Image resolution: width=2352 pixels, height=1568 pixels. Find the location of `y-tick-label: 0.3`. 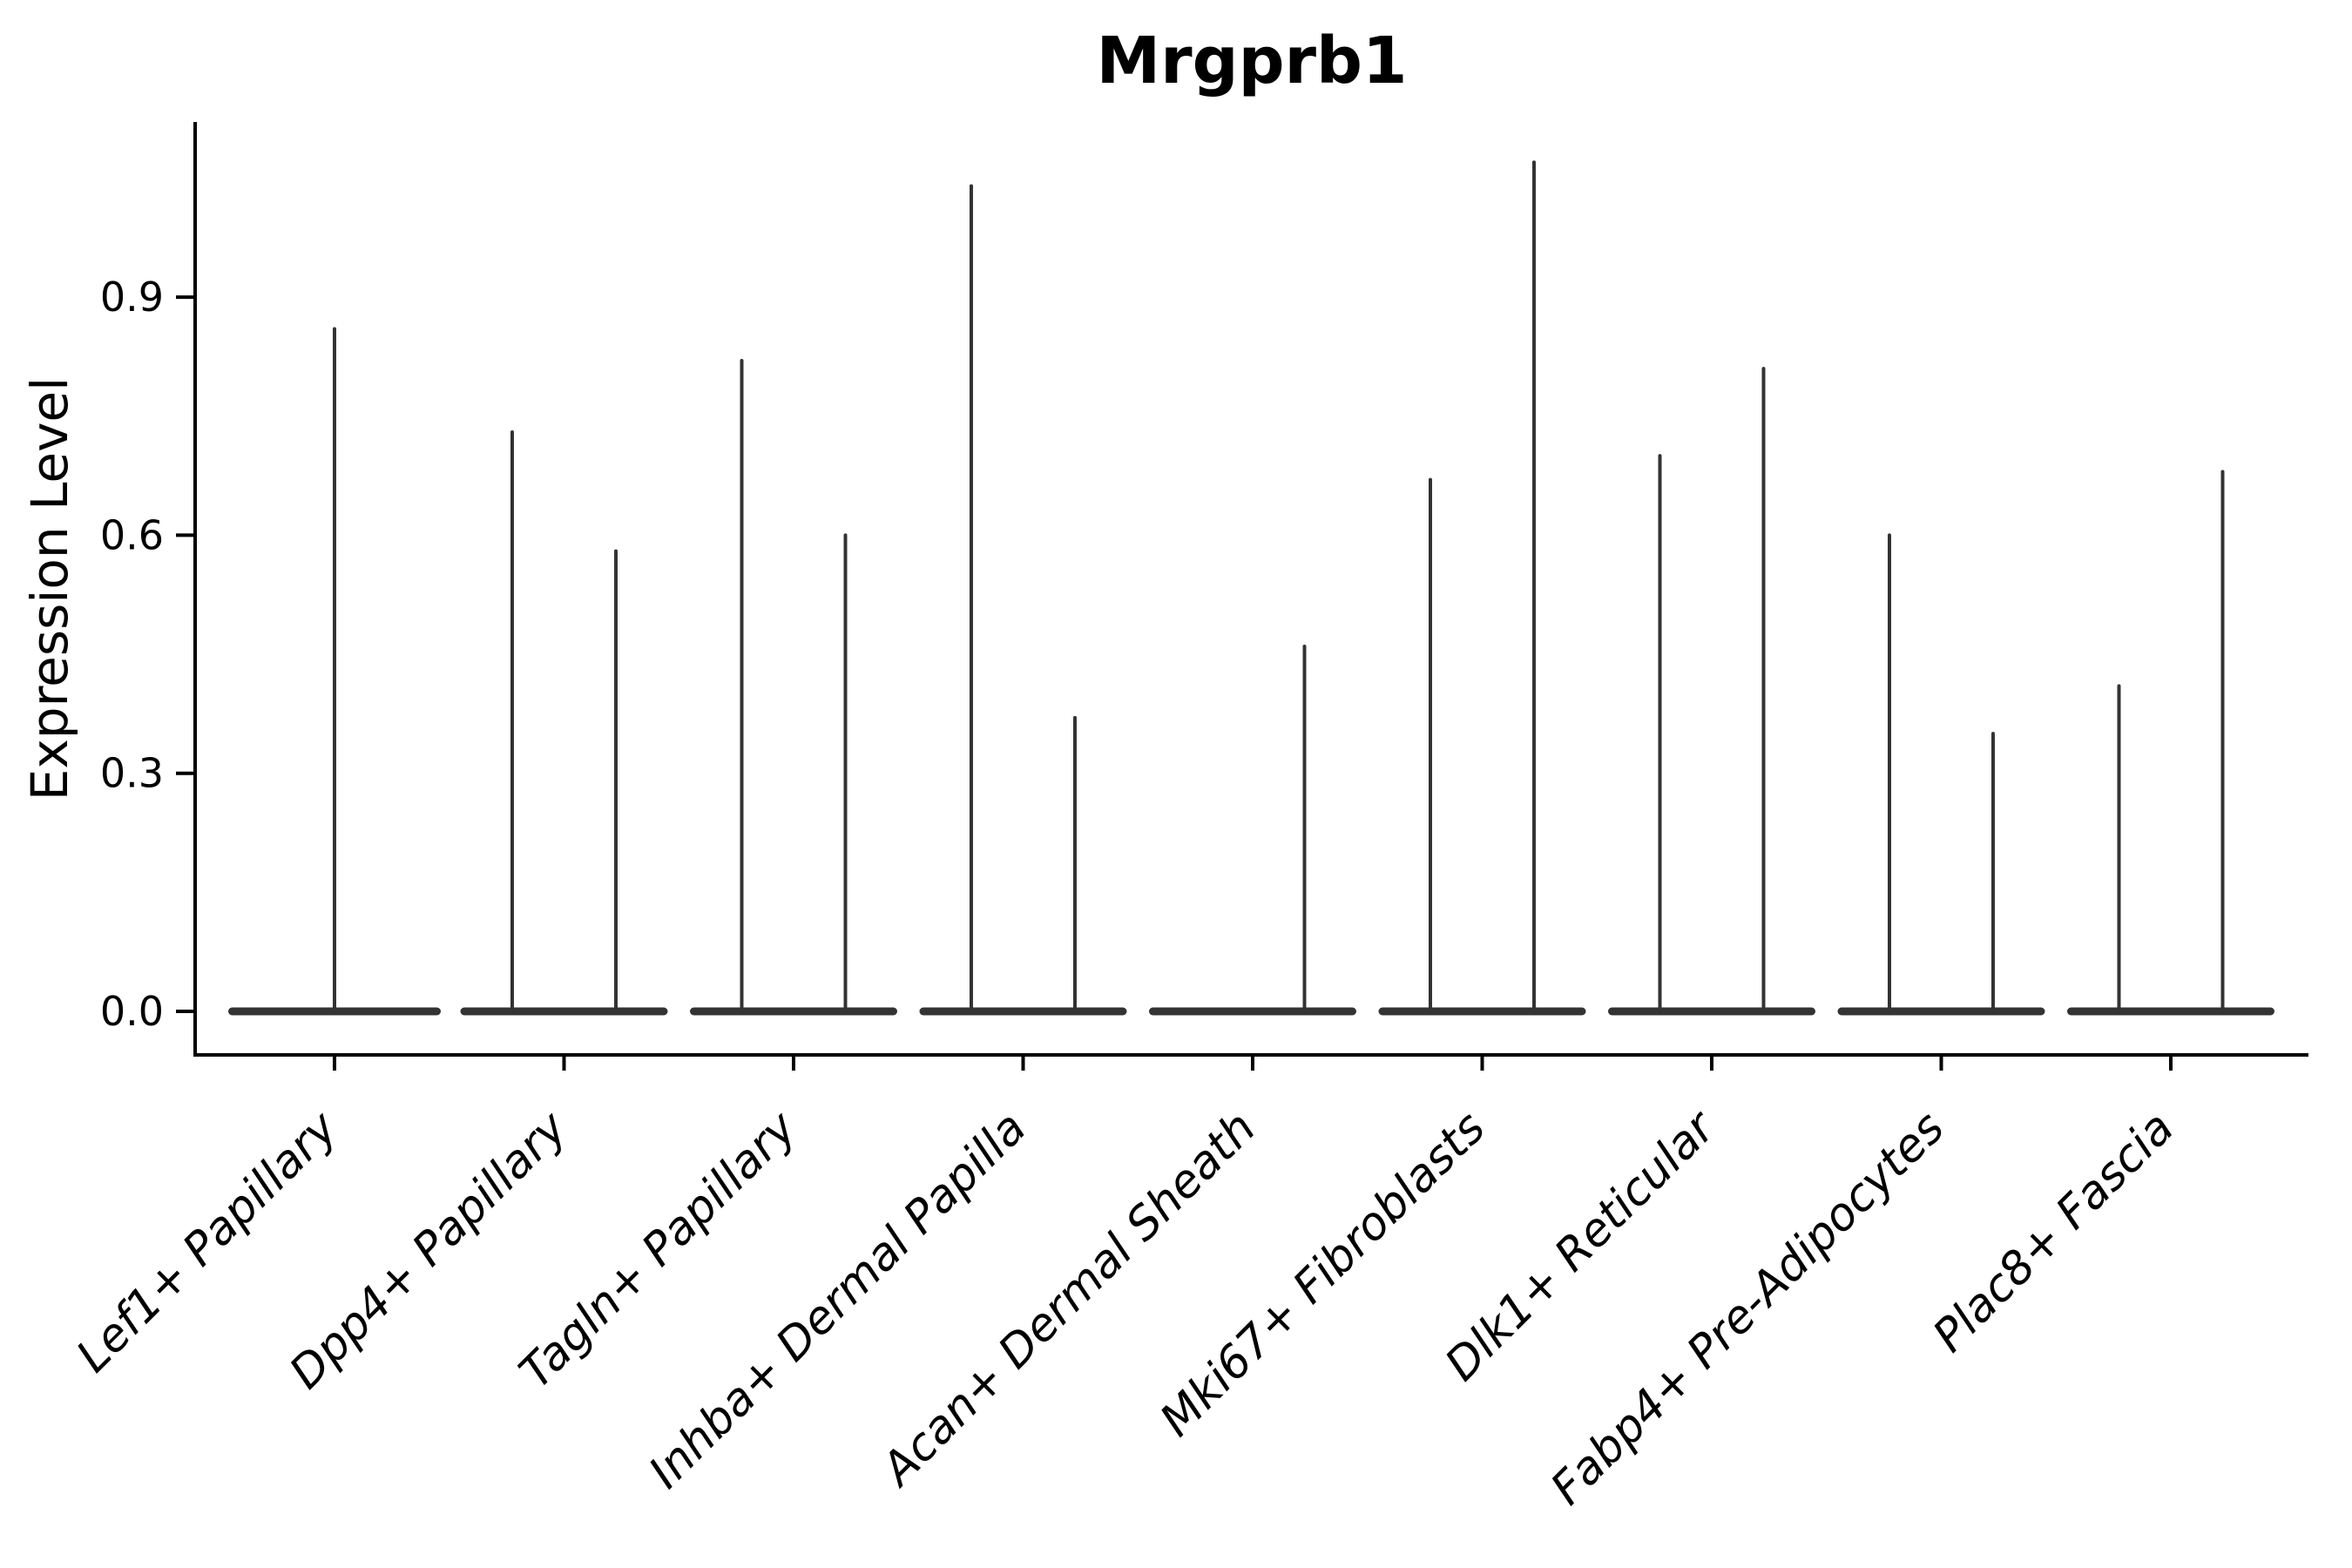

y-tick-label: 0.3 is located at coordinates (132, 773).